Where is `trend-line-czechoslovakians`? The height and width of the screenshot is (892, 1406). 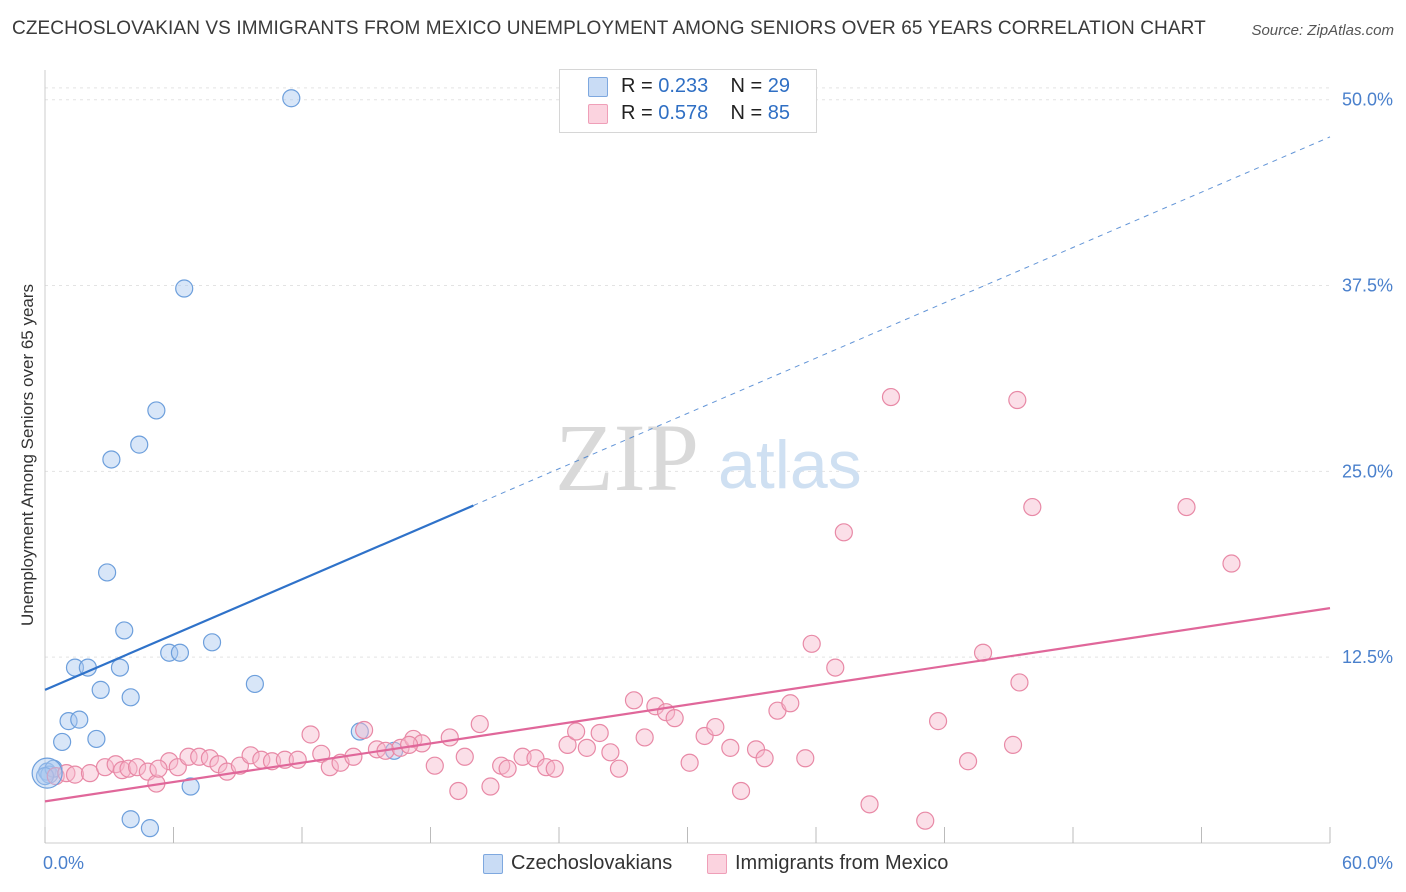
trend-line-czechoslovakians is located at coordinates (259, 597).